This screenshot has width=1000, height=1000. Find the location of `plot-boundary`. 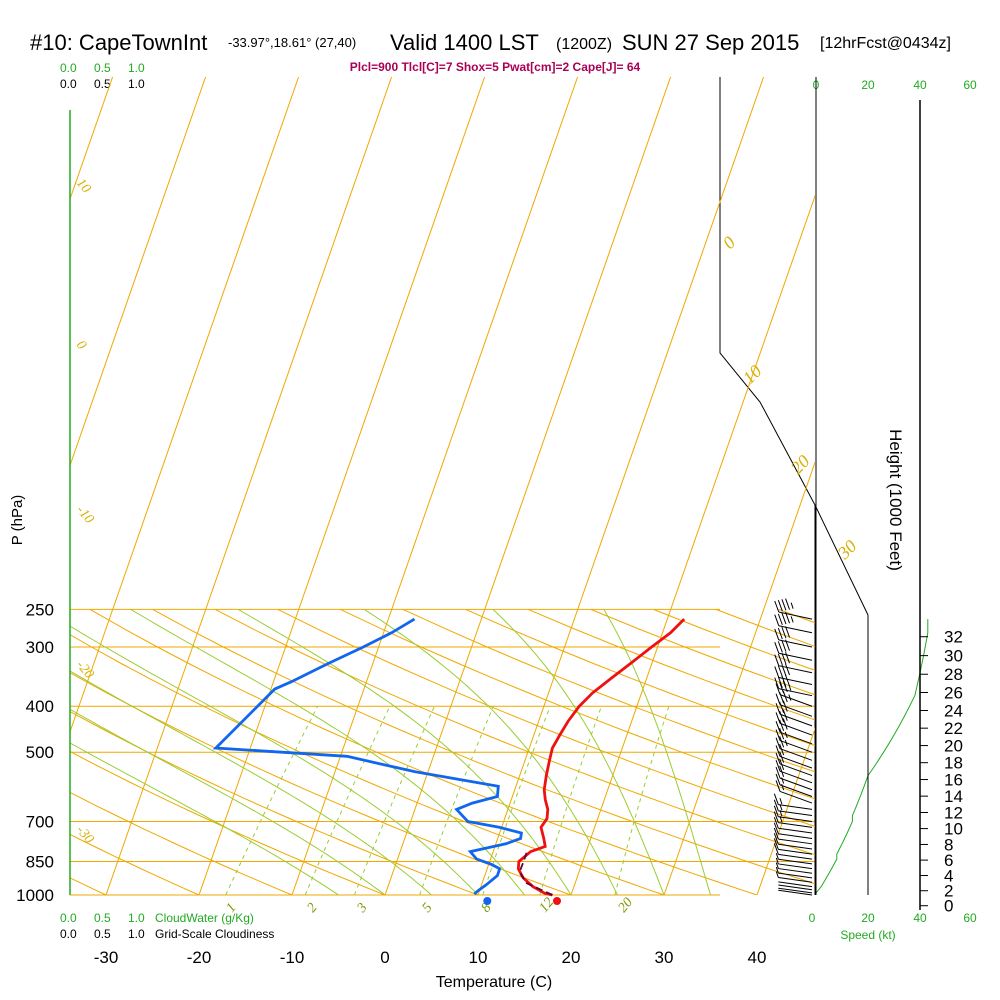

plot-boundary is located at coordinates (767, 486).